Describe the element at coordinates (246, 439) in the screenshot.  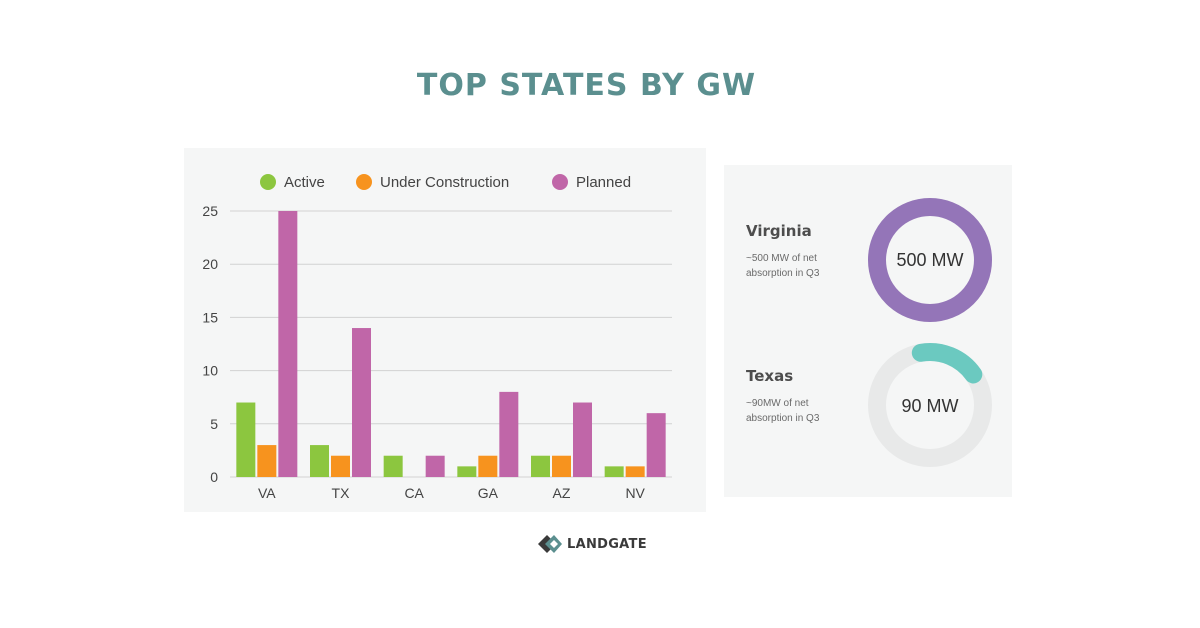
I see `bar-va-active` at that location.